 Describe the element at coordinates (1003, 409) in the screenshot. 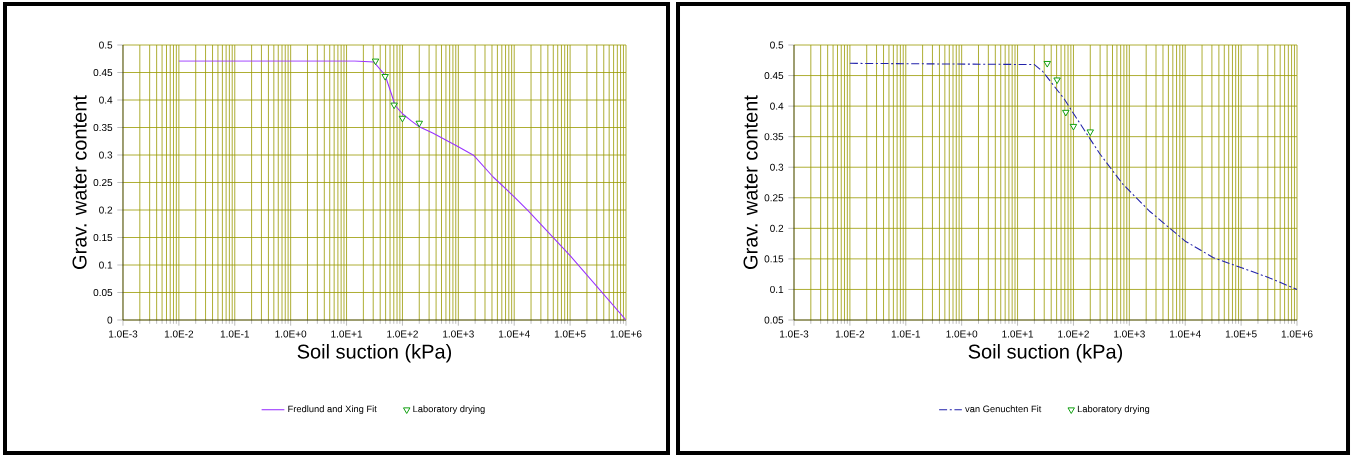

I see `legend-label: van Genuchten Fit` at that location.